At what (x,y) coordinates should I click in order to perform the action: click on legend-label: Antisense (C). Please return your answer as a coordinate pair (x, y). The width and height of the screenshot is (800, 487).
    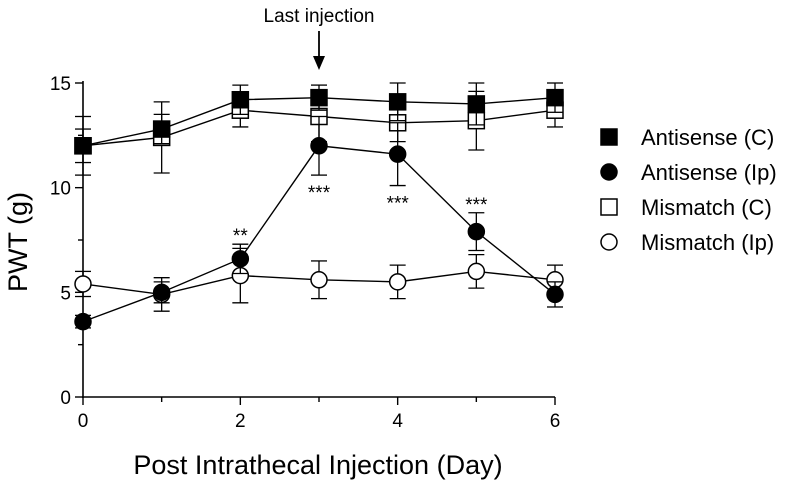
    Looking at the image, I should click on (707, 137).